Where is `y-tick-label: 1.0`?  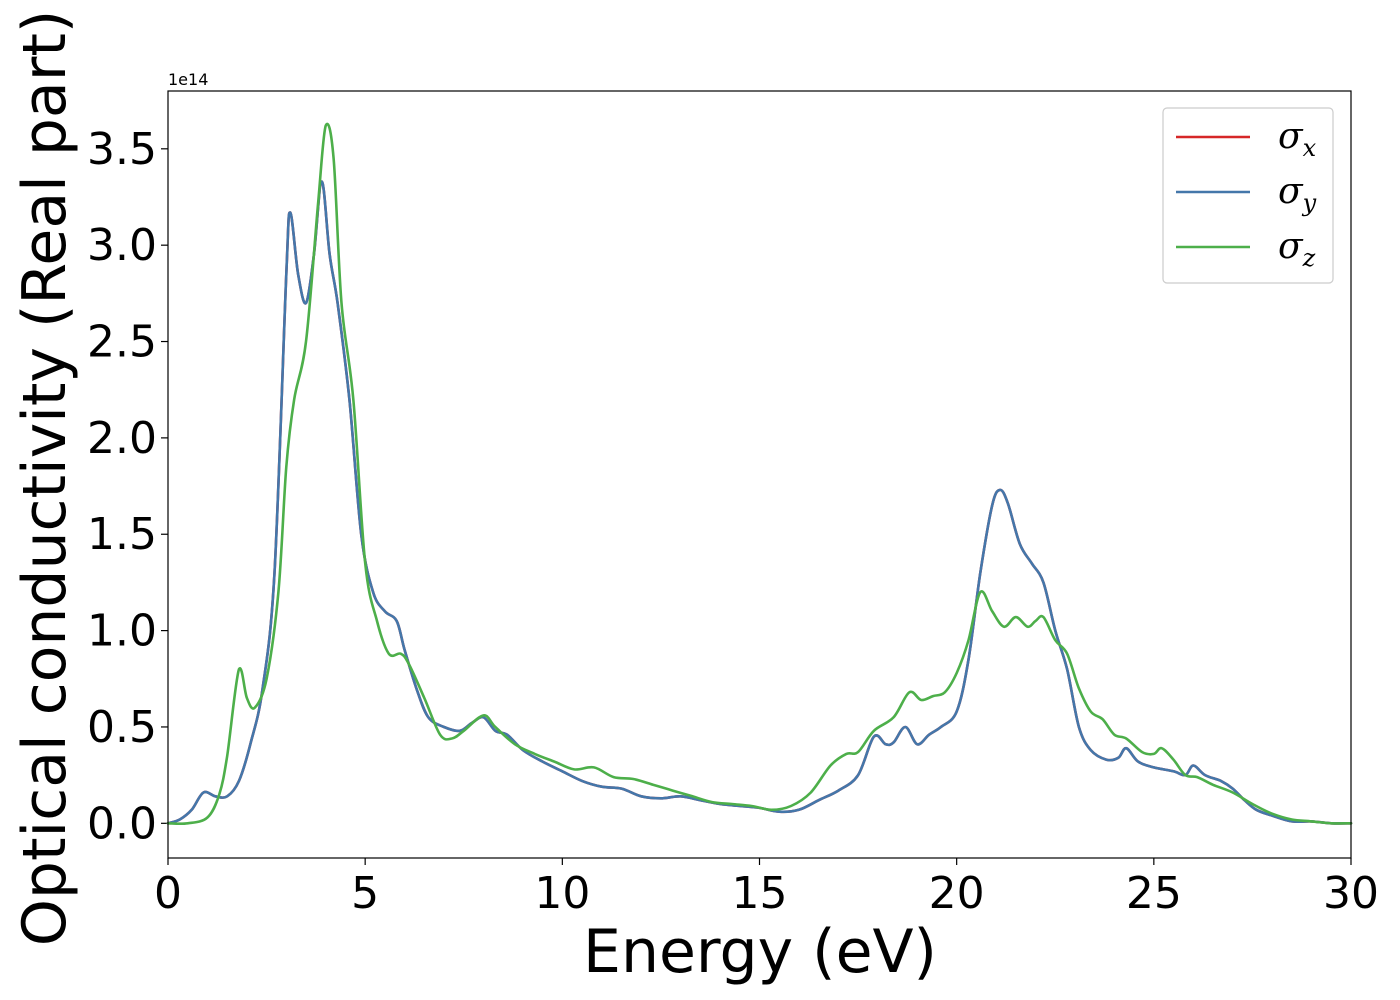 y-tick-label: 1.0 is located at coordinates (122, 631).